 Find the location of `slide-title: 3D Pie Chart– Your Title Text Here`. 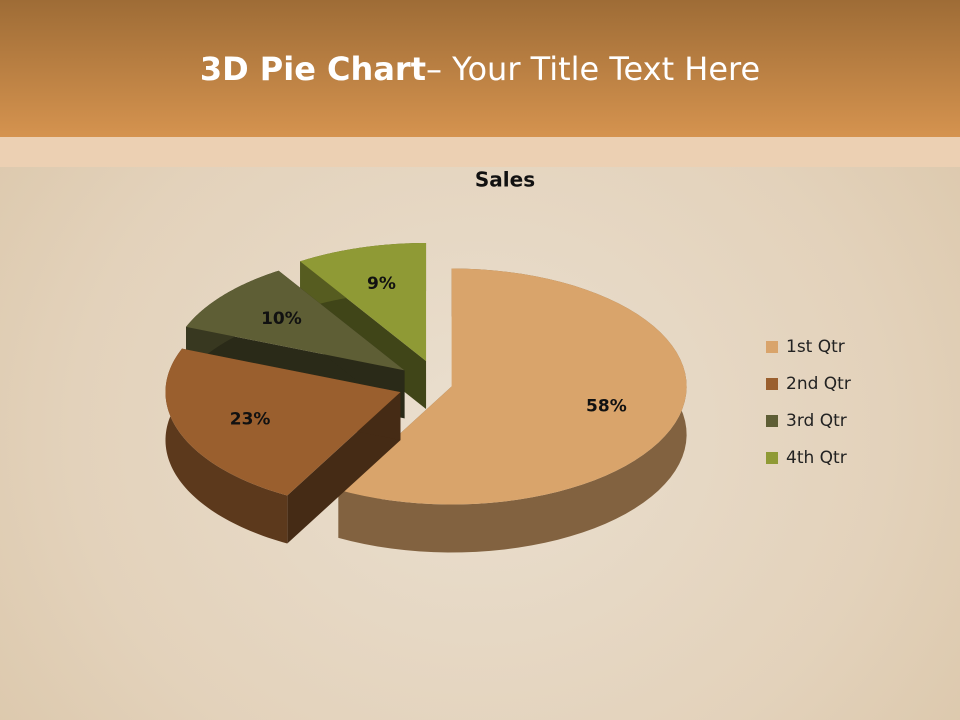

slide-title: 3D Pie Chart– Your Title Text Here is located at coordinates (480, 69).